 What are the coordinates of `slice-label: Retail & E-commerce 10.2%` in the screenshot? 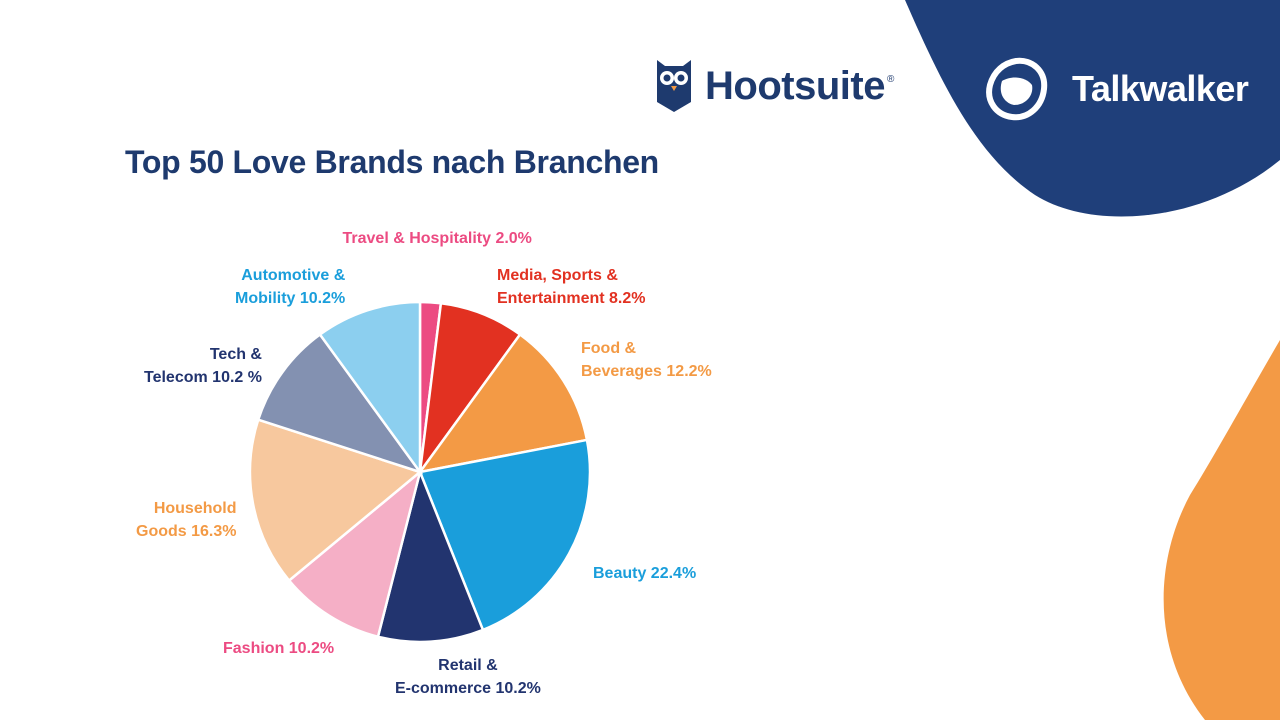 It's located at (468, 677).